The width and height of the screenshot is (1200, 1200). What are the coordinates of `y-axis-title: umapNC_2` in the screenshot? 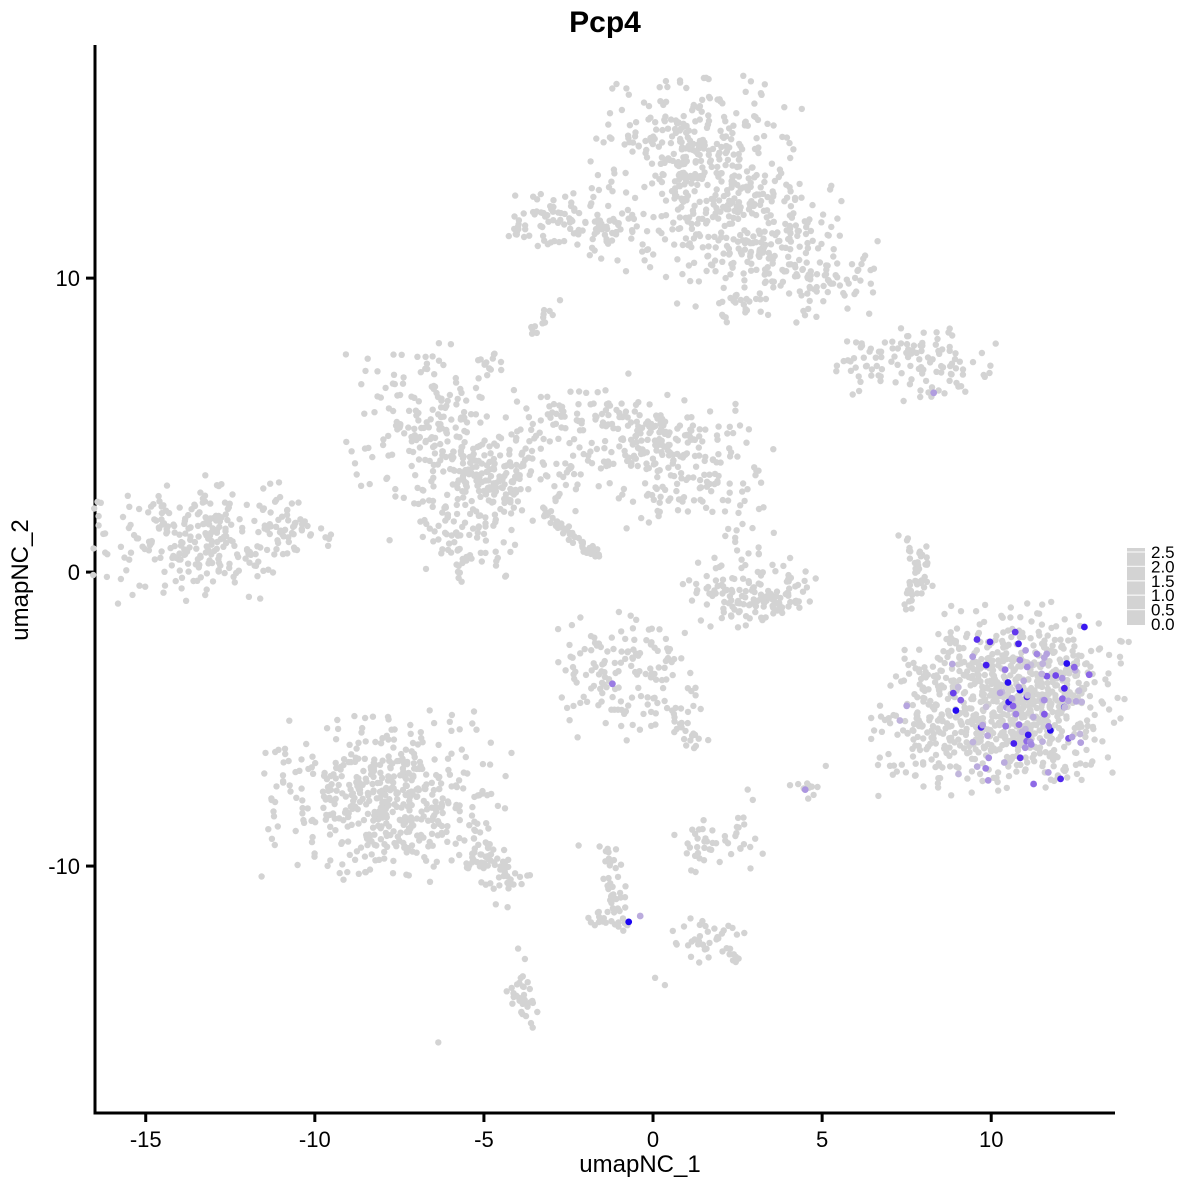 It's located at (20, 579).